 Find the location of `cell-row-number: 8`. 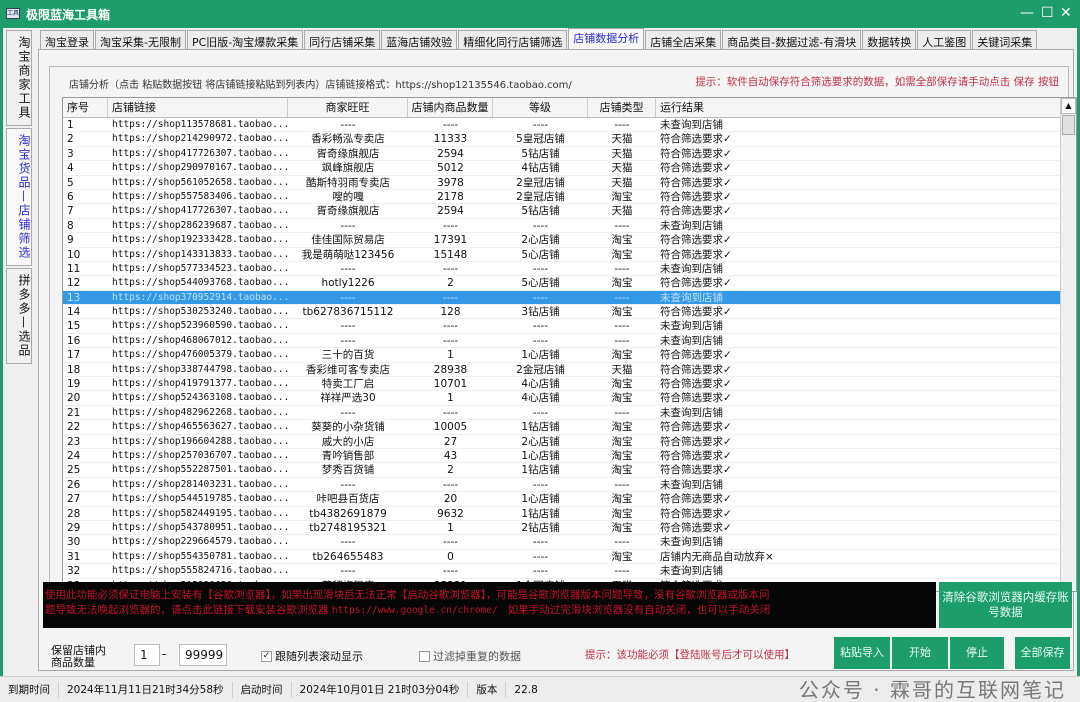

cell-row-number: 8 is located at coordinates (70, 225).